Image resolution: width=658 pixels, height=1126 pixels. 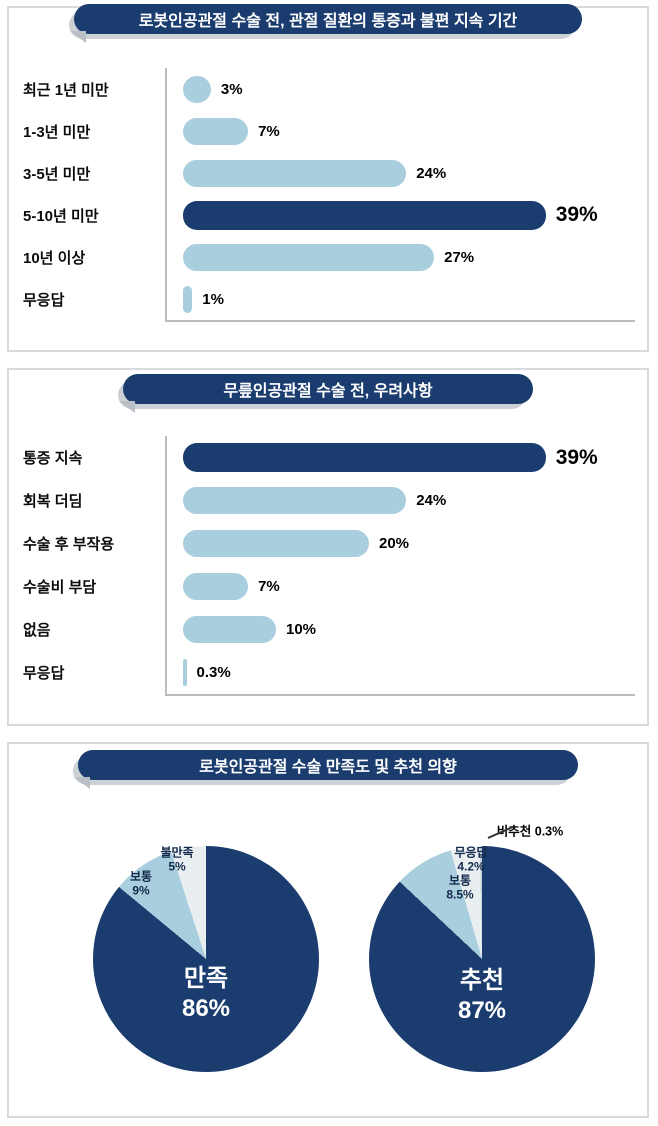 What do you see at coordinates (460, 887) in the screenshot?
I see `pie-slice-label-botong-right: 보통 8.5%` at bounding box center [460, 887].